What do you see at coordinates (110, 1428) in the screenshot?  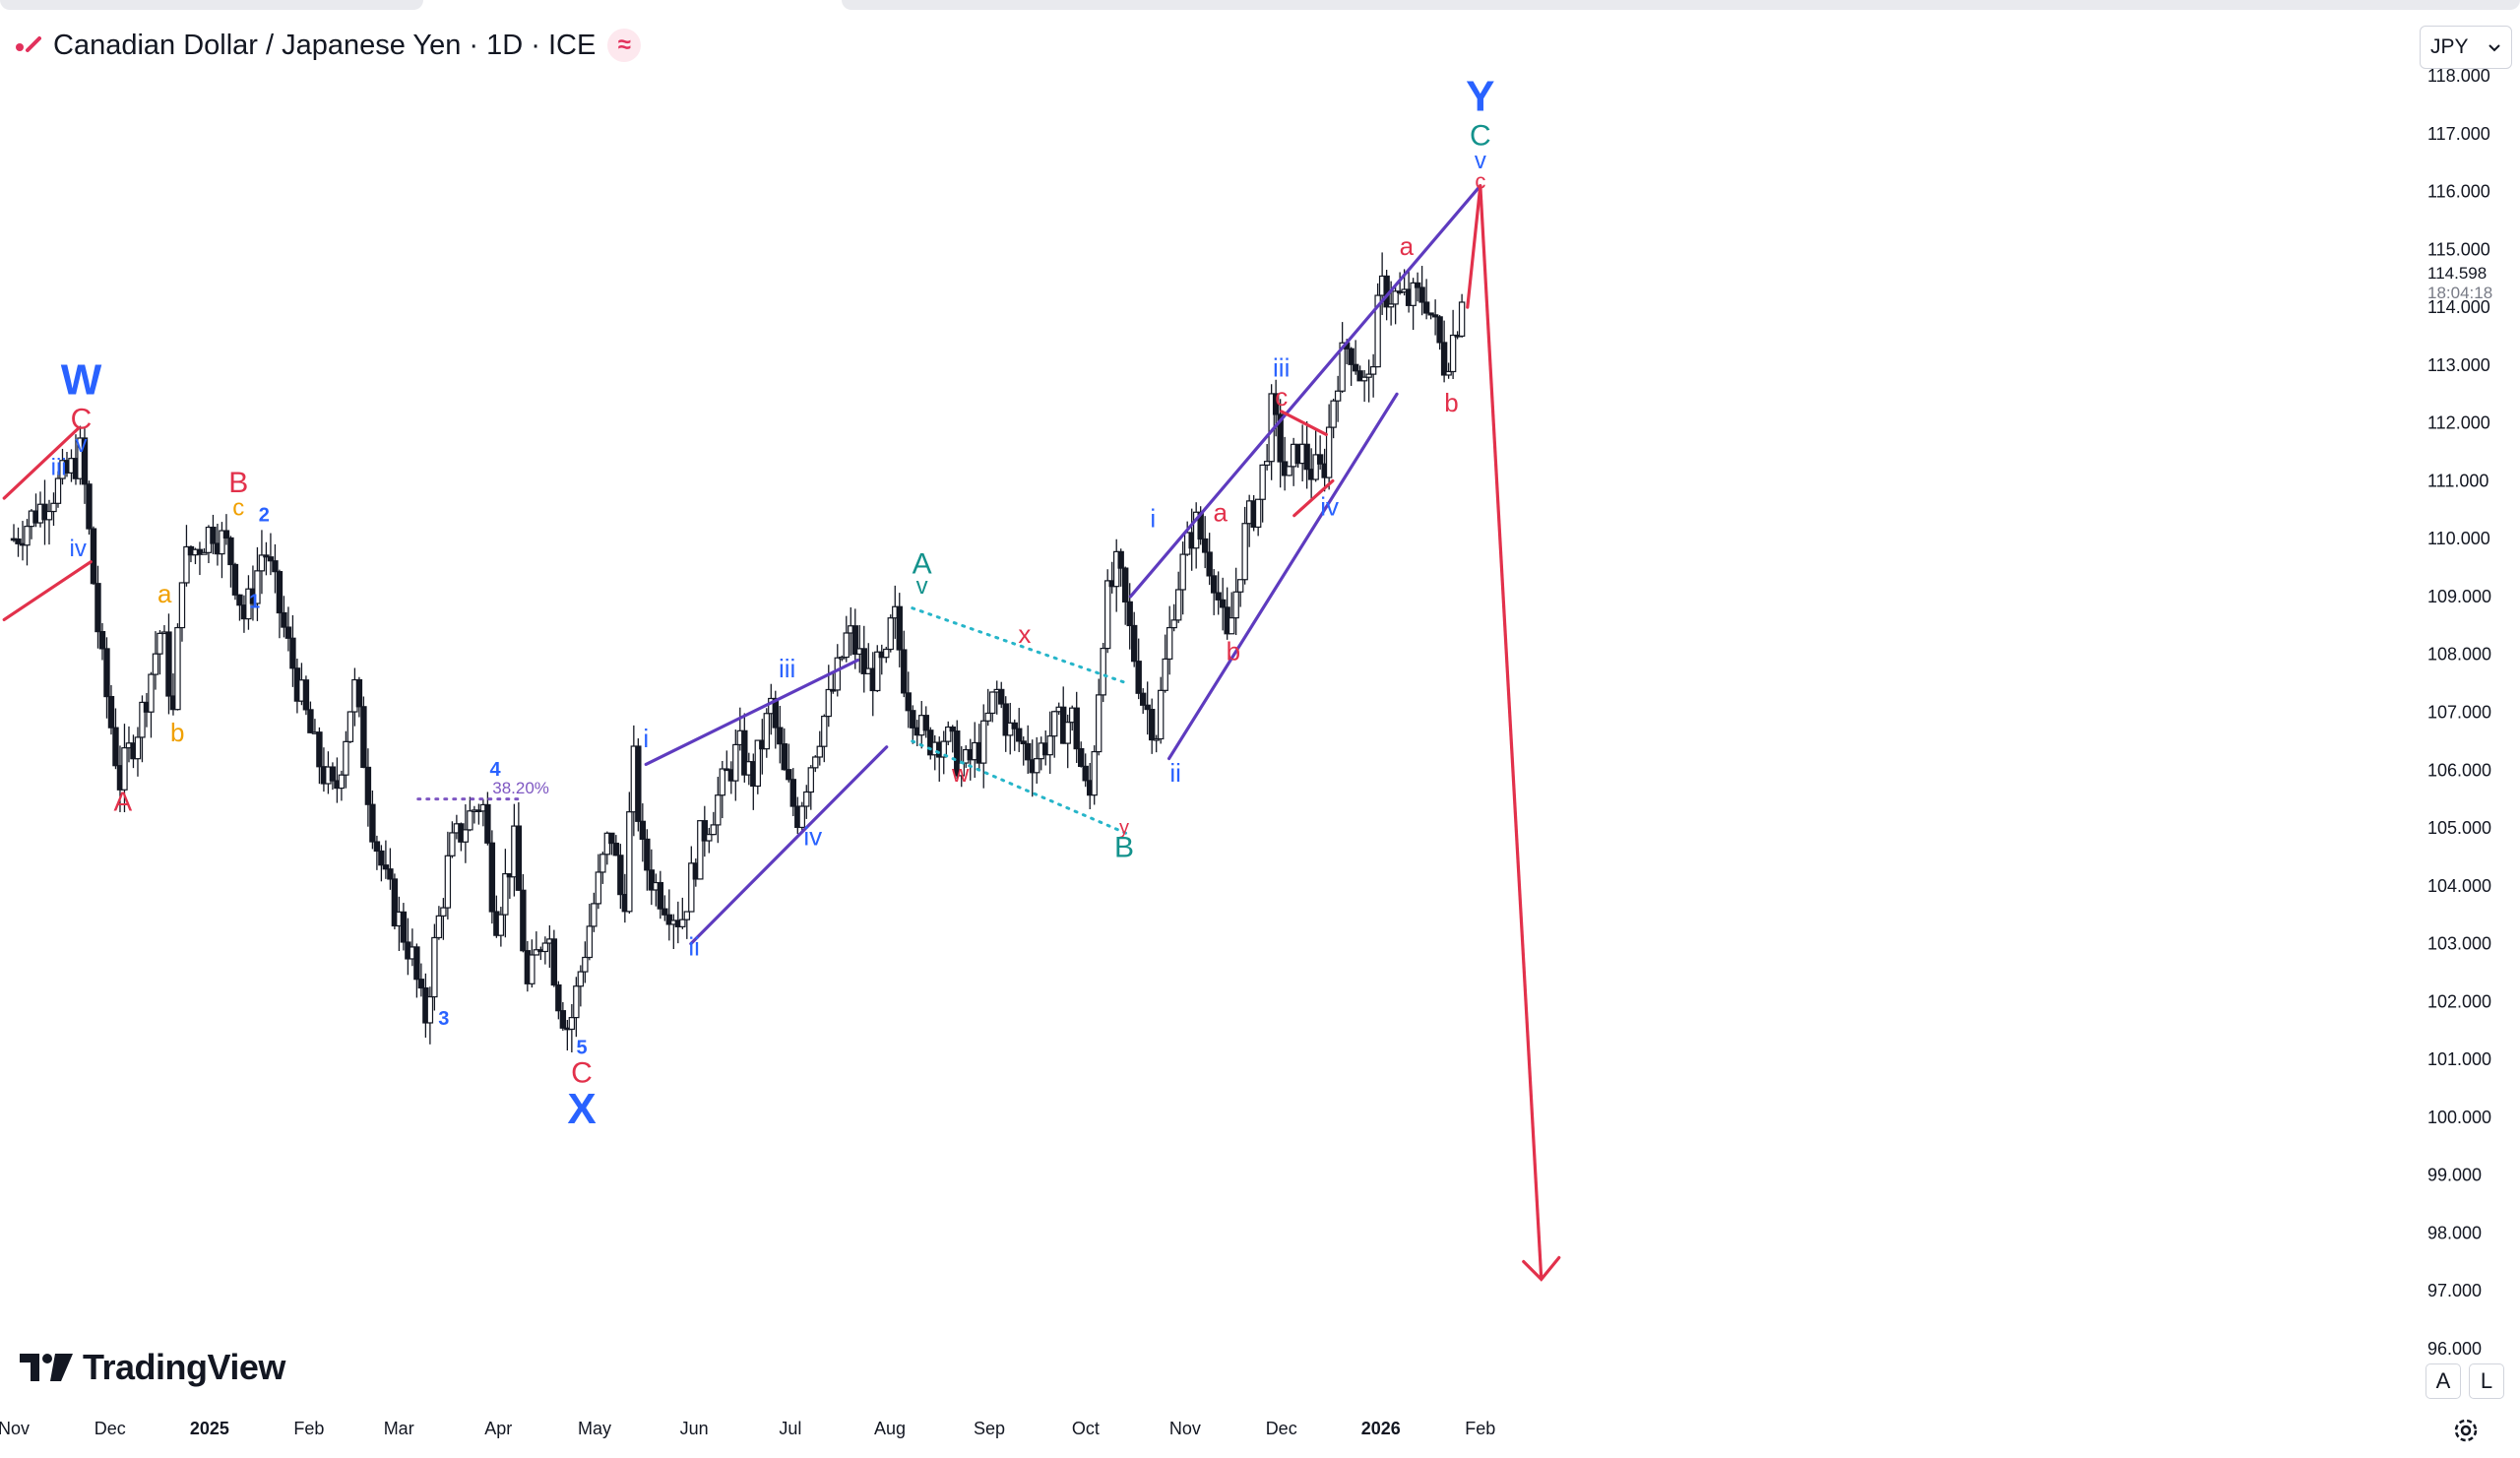 I see `x-tick-label: Dec` at bounding box center [110, 1428].